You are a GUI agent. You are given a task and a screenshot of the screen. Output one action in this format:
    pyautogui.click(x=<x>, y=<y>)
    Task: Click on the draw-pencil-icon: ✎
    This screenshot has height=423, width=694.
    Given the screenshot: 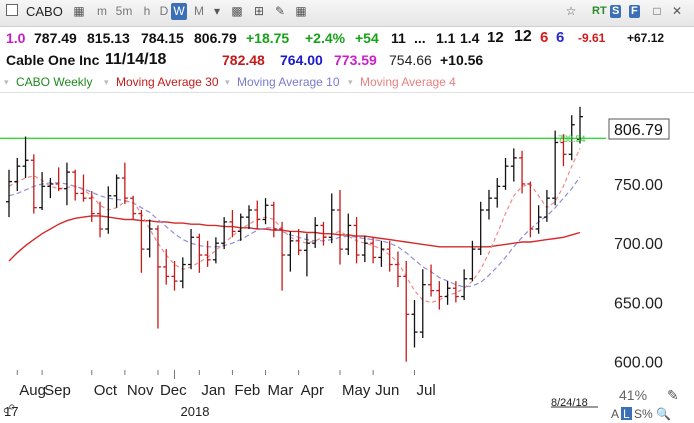 What is the action you would take?
    pyautogui.click(x=280, y=11)
    